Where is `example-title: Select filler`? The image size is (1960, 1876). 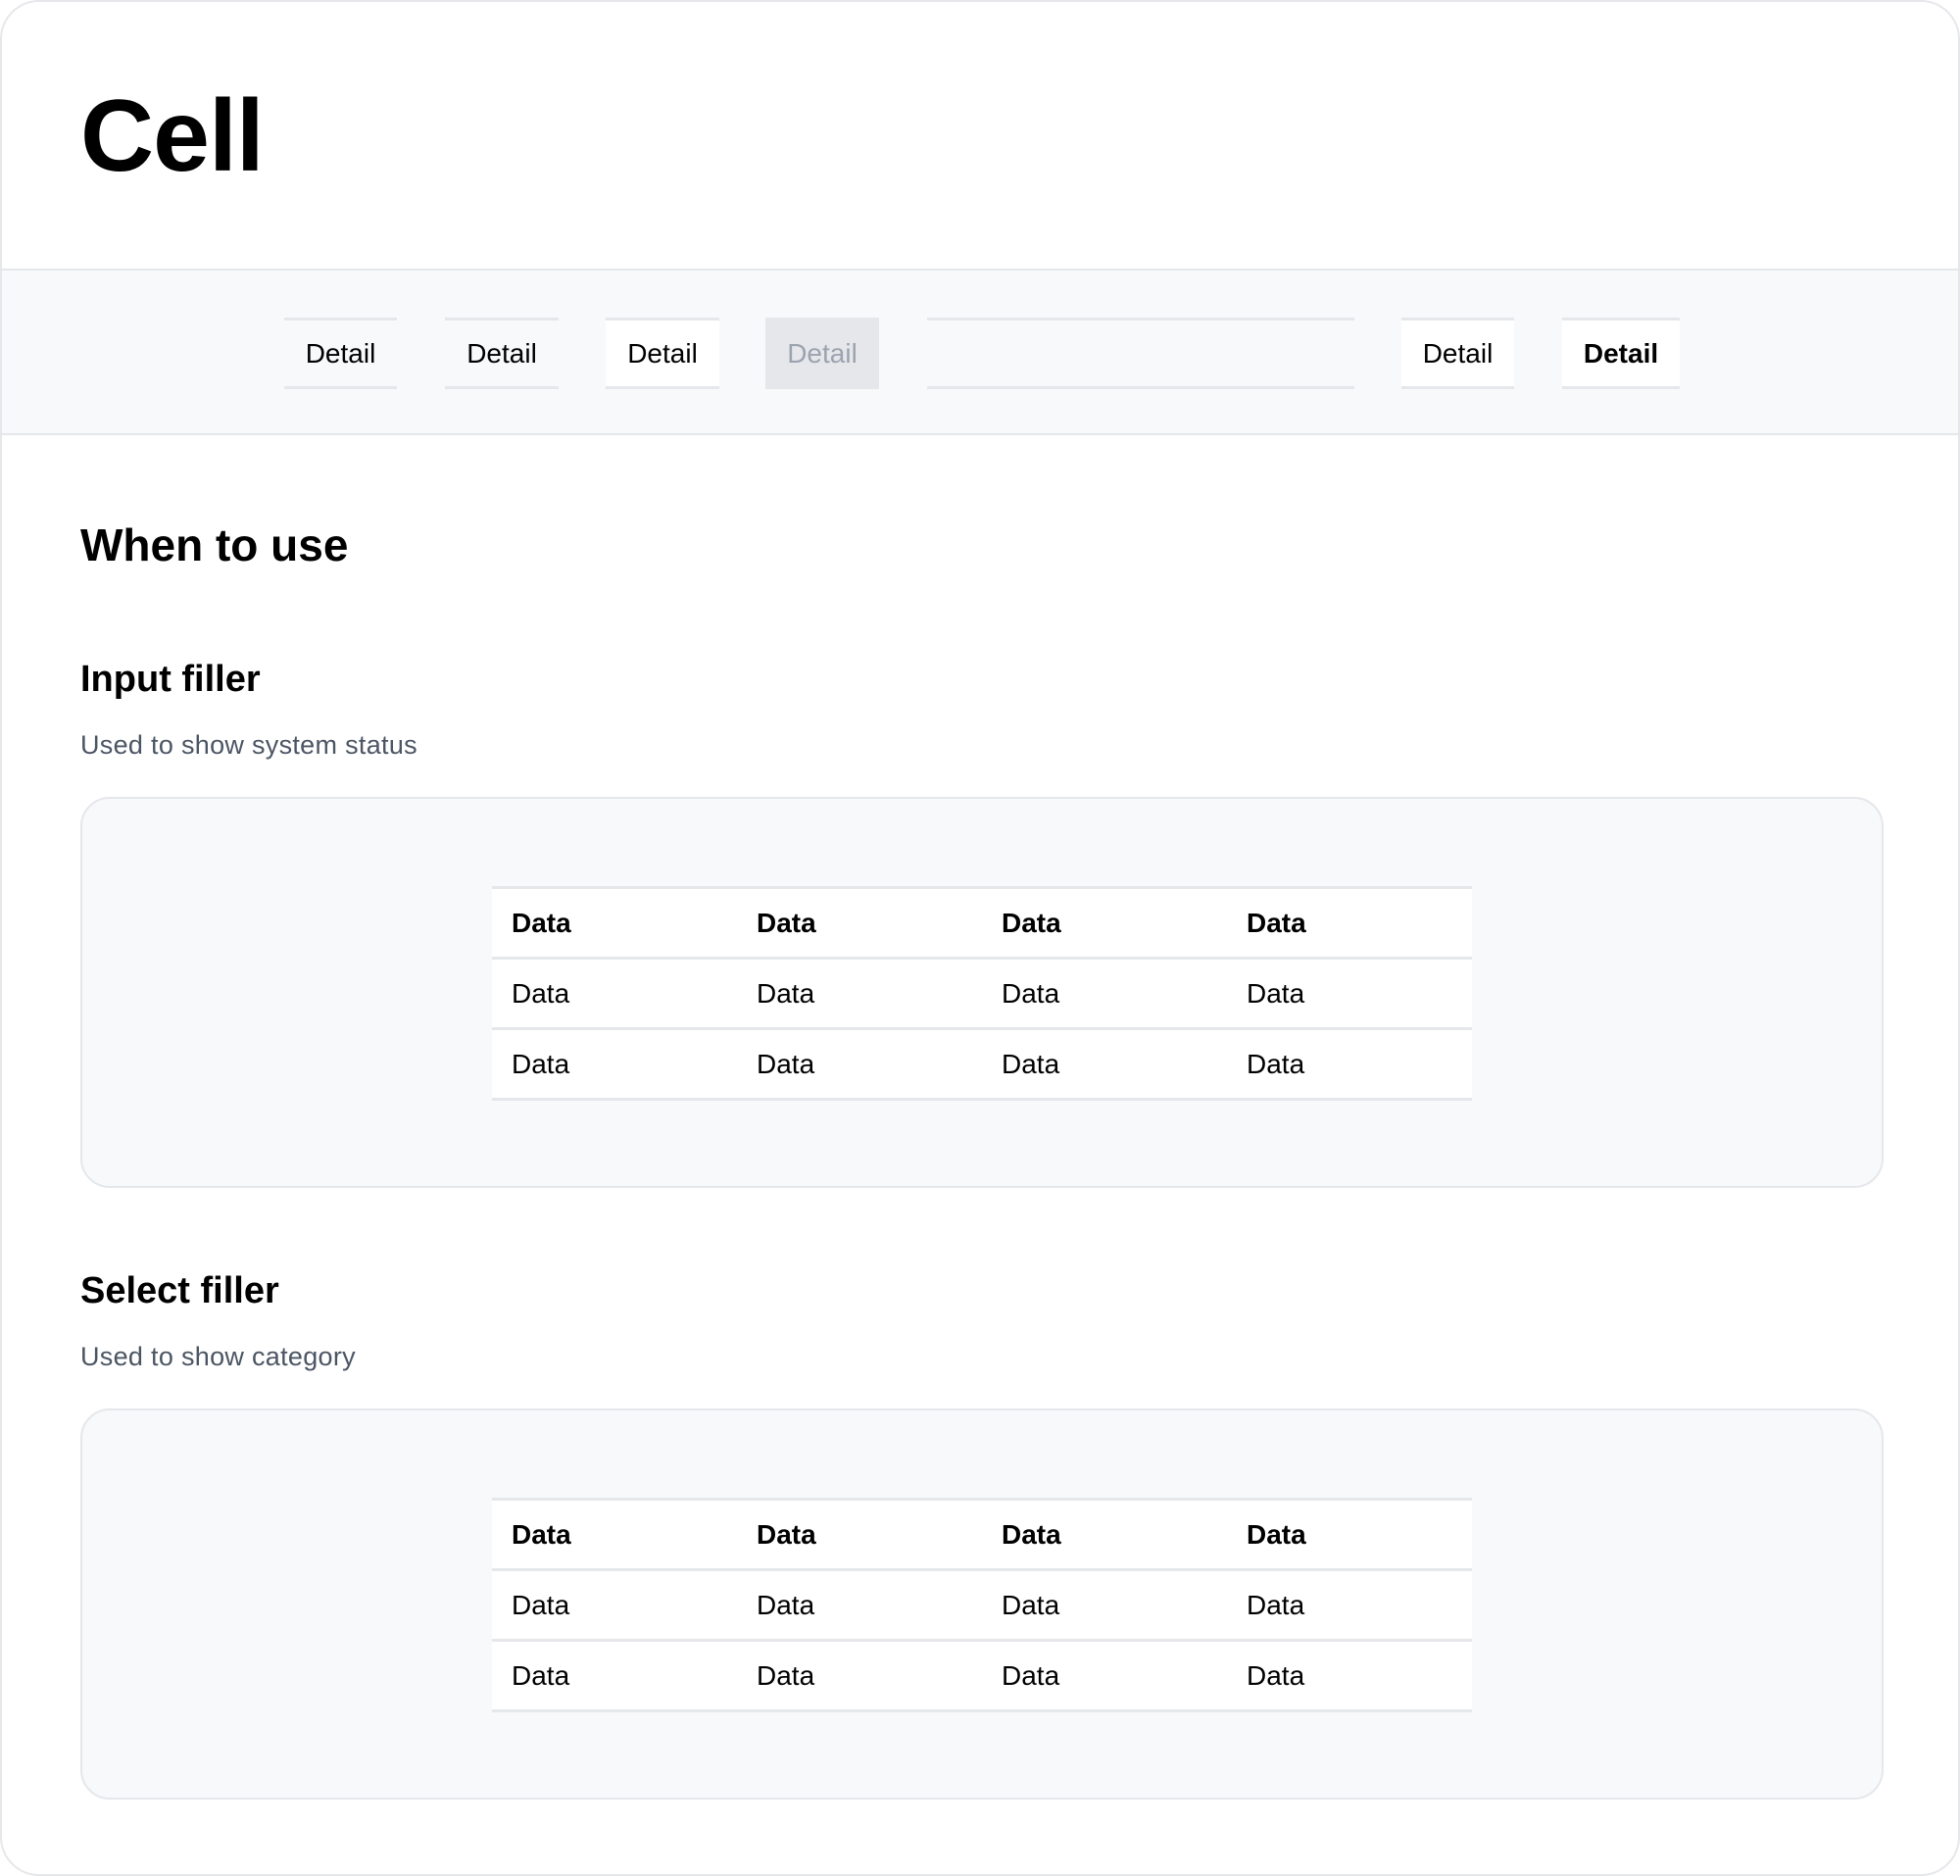 example-title: Select filler is located at coordinates (179, 1290).